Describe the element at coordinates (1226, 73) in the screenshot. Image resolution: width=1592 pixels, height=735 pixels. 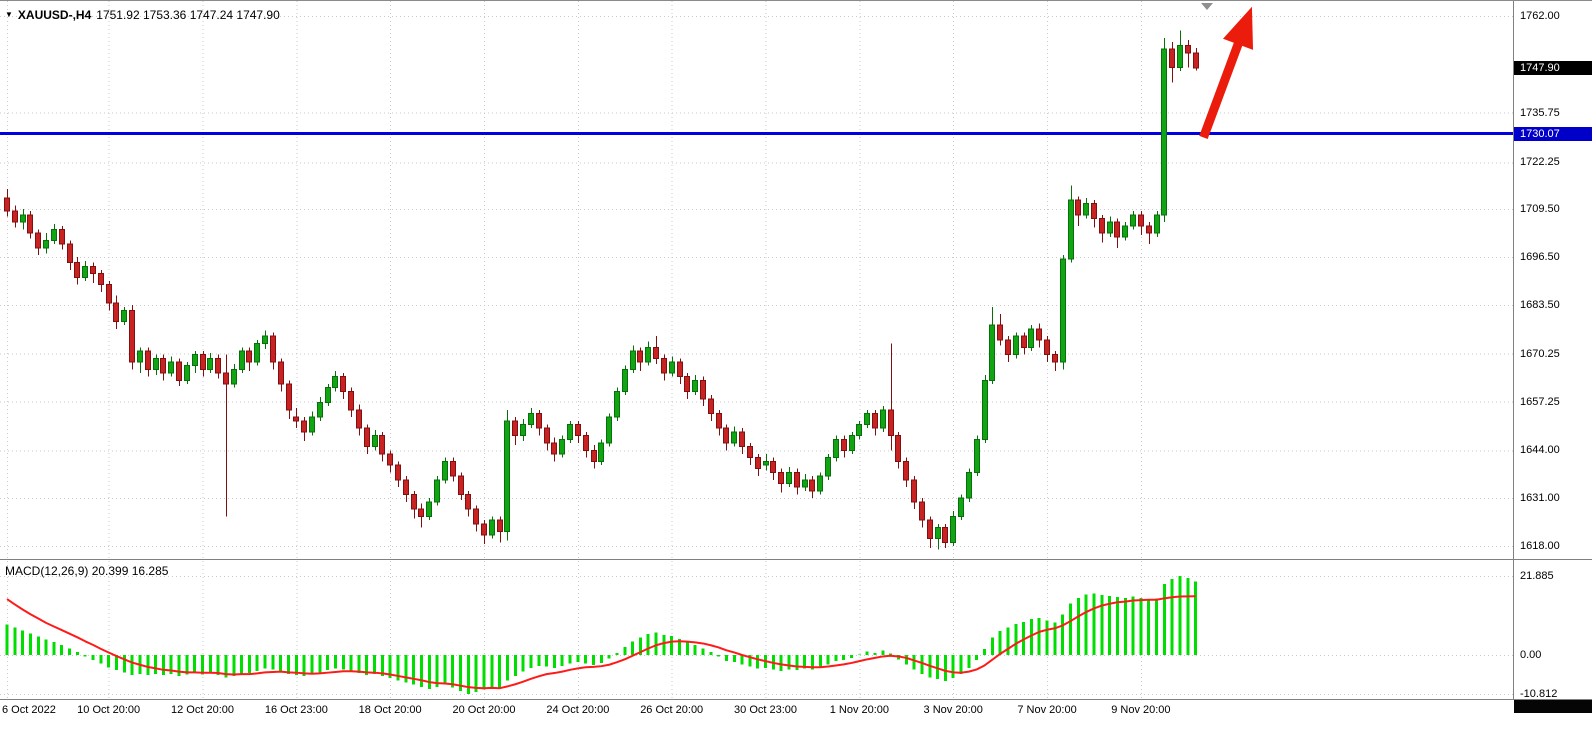
I see `trend-arrow` at that location.